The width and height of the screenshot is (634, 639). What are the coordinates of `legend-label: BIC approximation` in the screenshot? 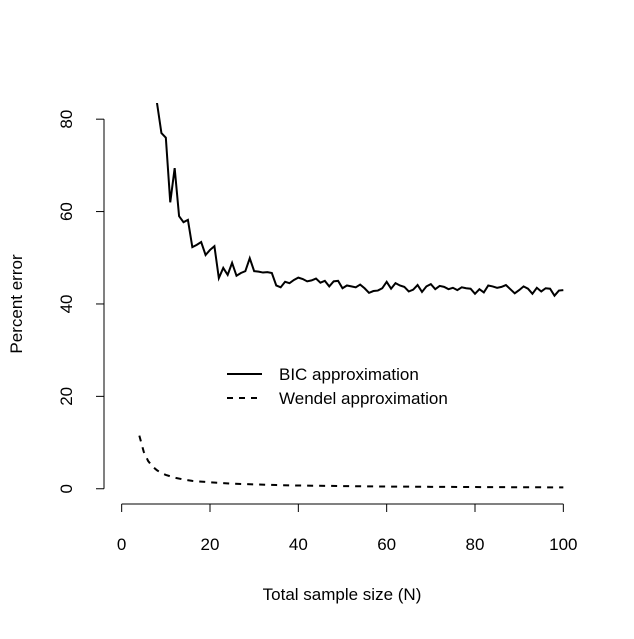 It's located at (349, 374).